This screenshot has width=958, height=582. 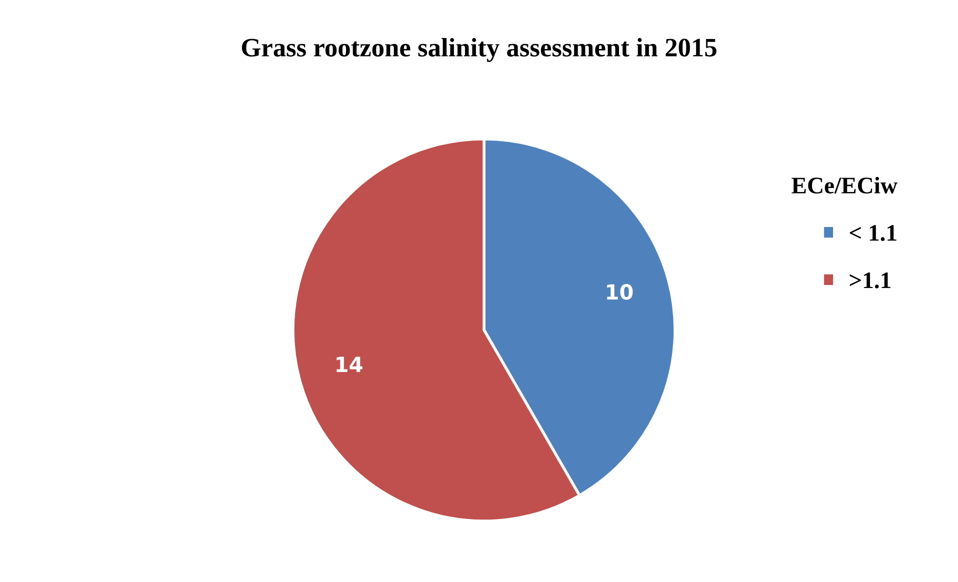 What do you see at coordinates (349, 364) in the screenshot?
I see `data-label: 14` at bounding box center [349, 364].